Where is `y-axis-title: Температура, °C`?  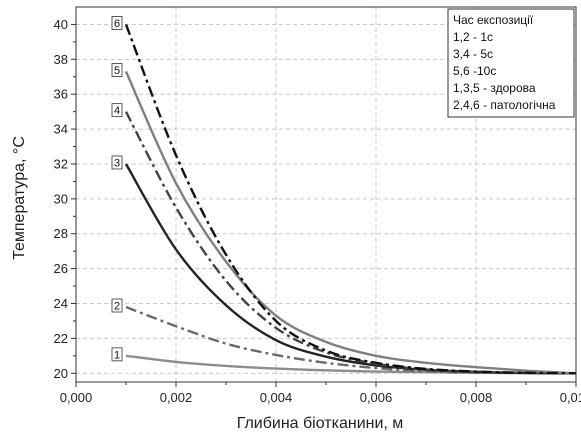 y-axis-title: Температура, °C is located at coordinates (19, 198).